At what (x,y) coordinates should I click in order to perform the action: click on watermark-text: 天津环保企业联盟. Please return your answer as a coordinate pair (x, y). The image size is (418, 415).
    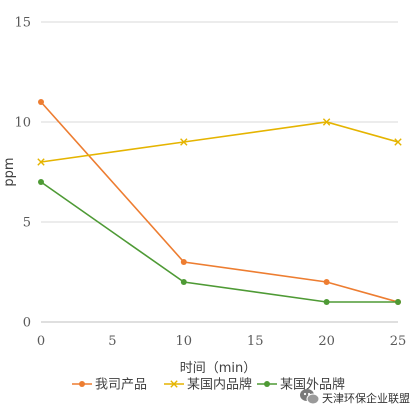
    Looking at the image, I should click on (366, 398).